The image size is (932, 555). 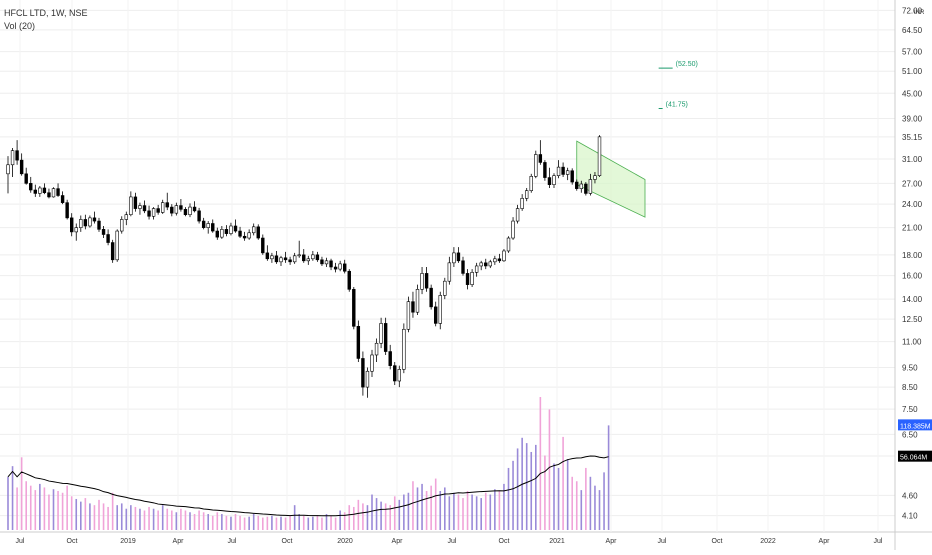 I want to click on last-volume-value: 118.385M, so click(x=915, y=426).